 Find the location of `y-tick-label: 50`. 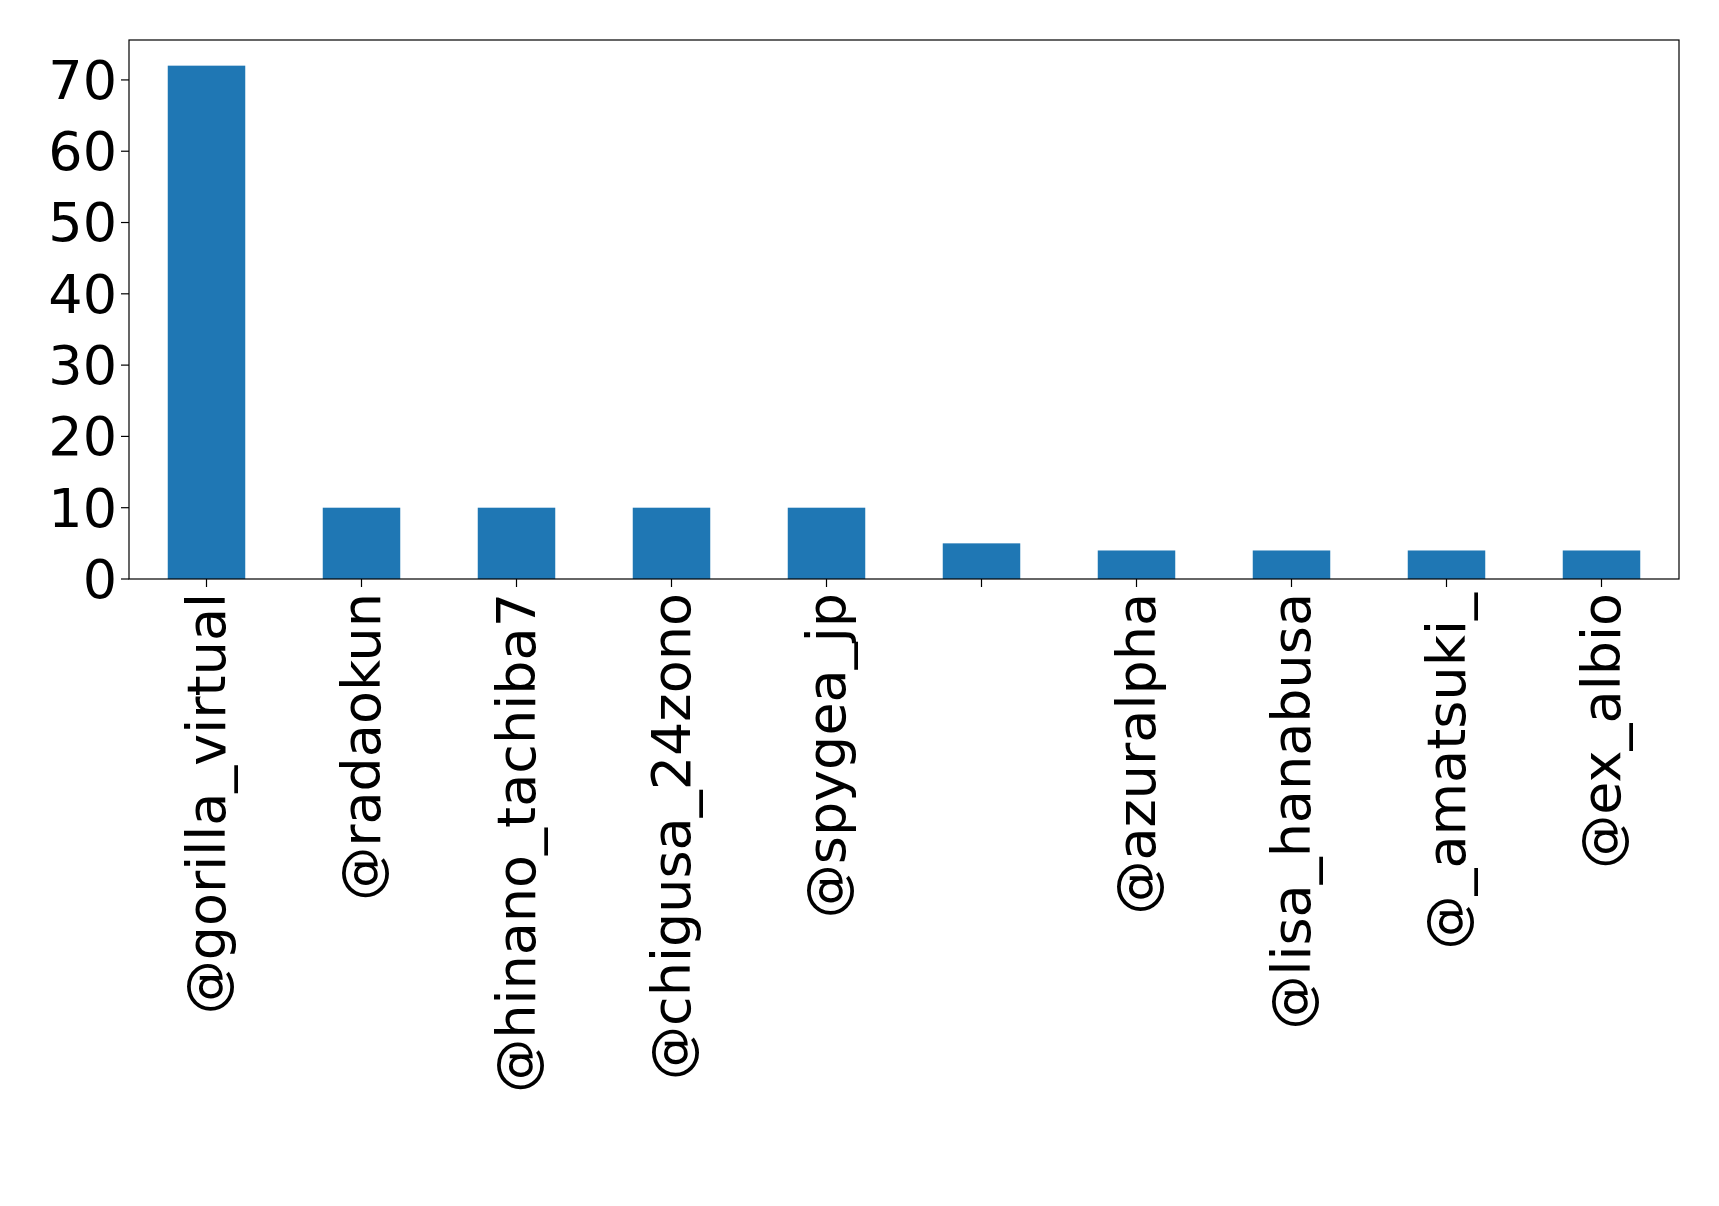

y-tick-label: 50 is located at coordinates (82, 223).